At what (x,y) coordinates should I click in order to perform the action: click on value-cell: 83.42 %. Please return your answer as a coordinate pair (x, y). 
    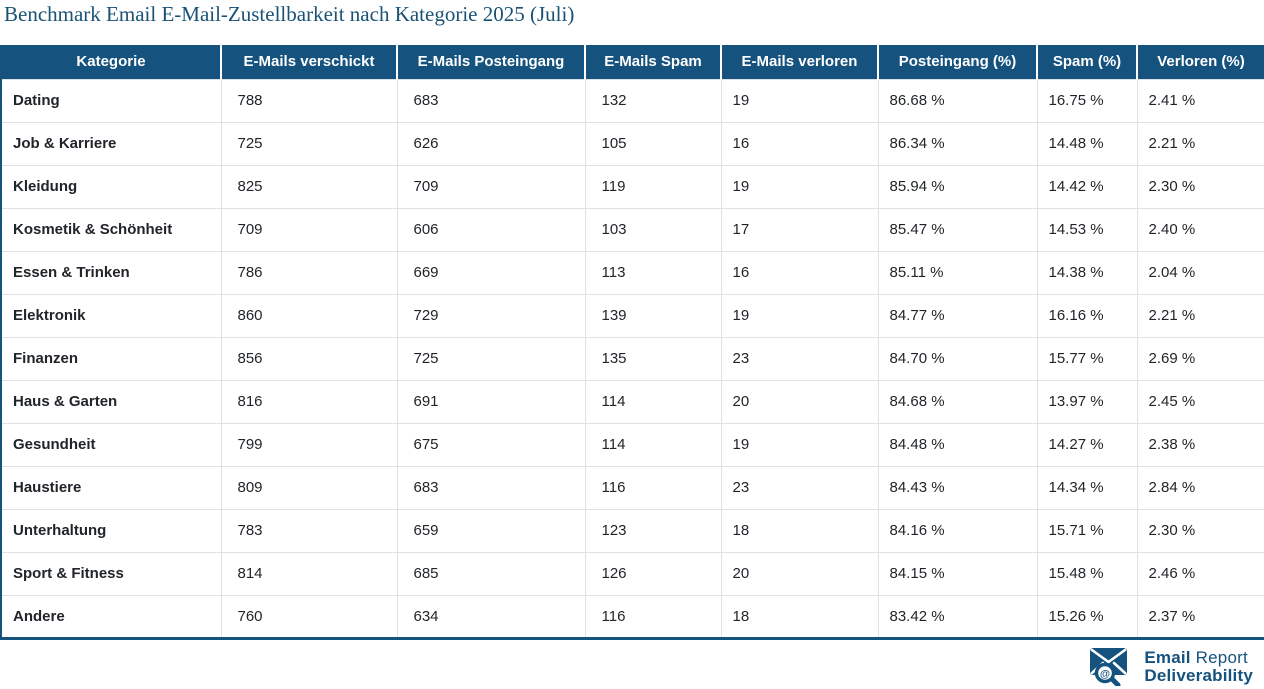
    Looking at the image, I should click on (957, 616).